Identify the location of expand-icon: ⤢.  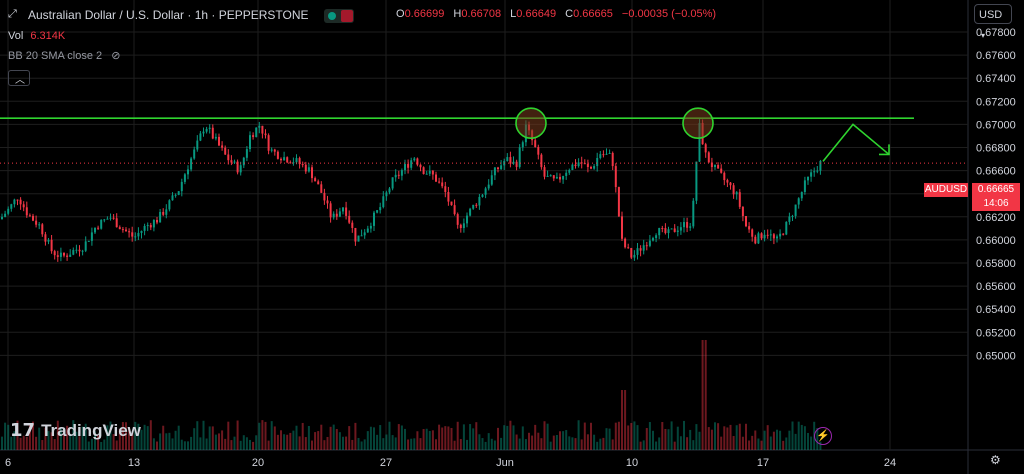
(12, 14).